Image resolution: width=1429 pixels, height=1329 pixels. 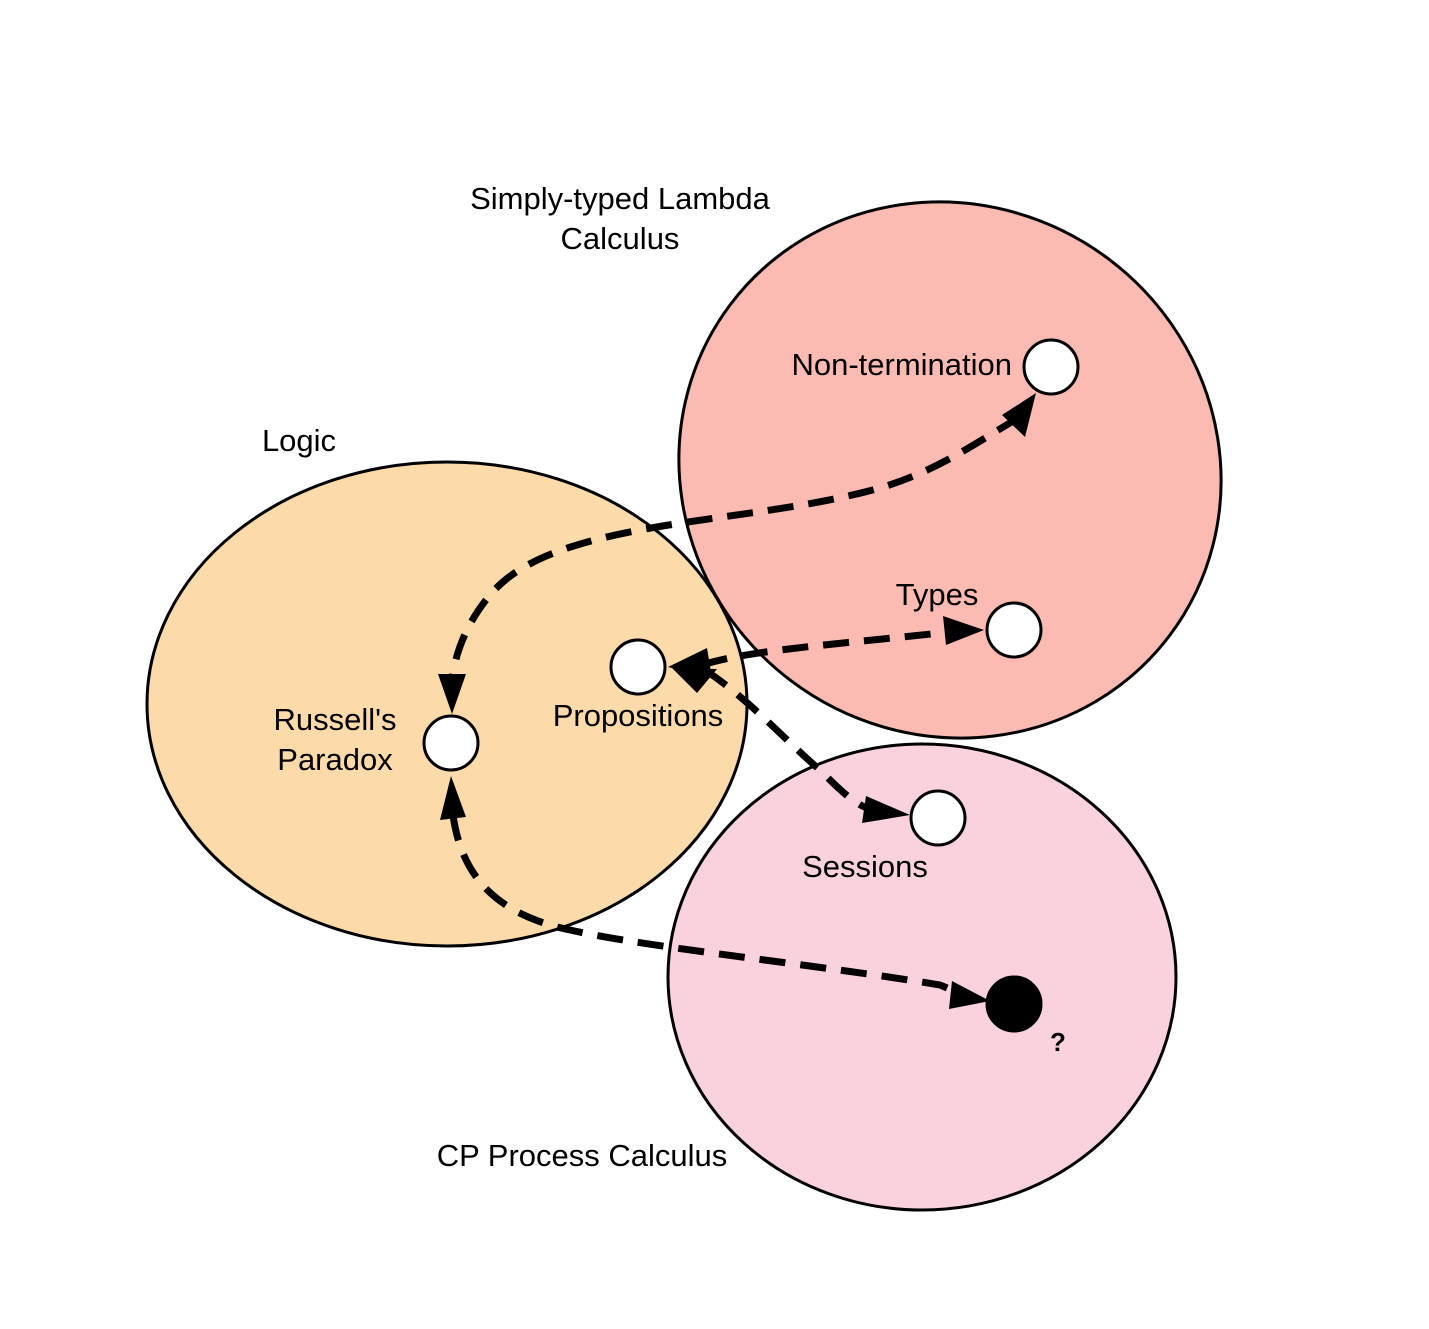 I want to click on logic-title: Logic, so click(x=299, y=440).